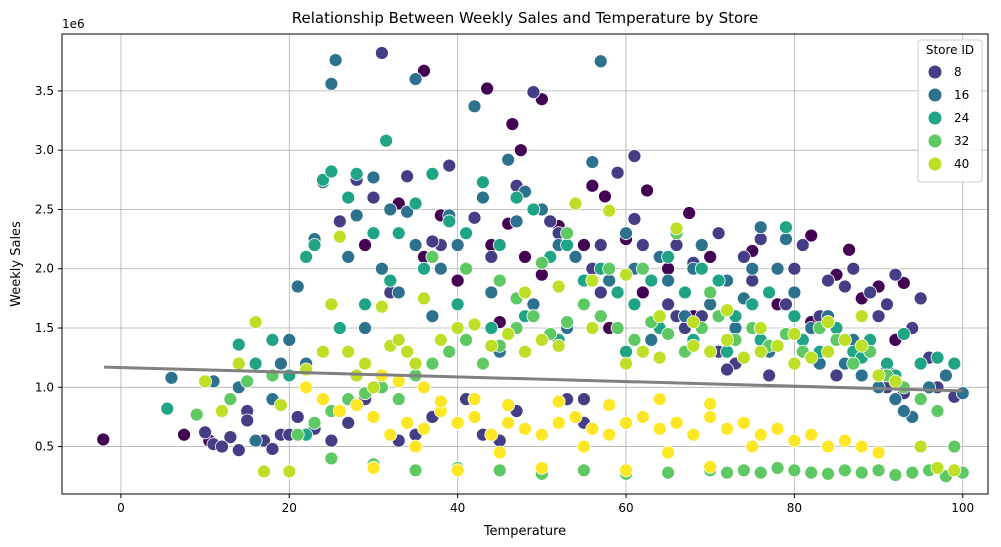 This screenshot has width=1001, height=547. I want to click on legend-entry-label: 32, so click(961, 141).